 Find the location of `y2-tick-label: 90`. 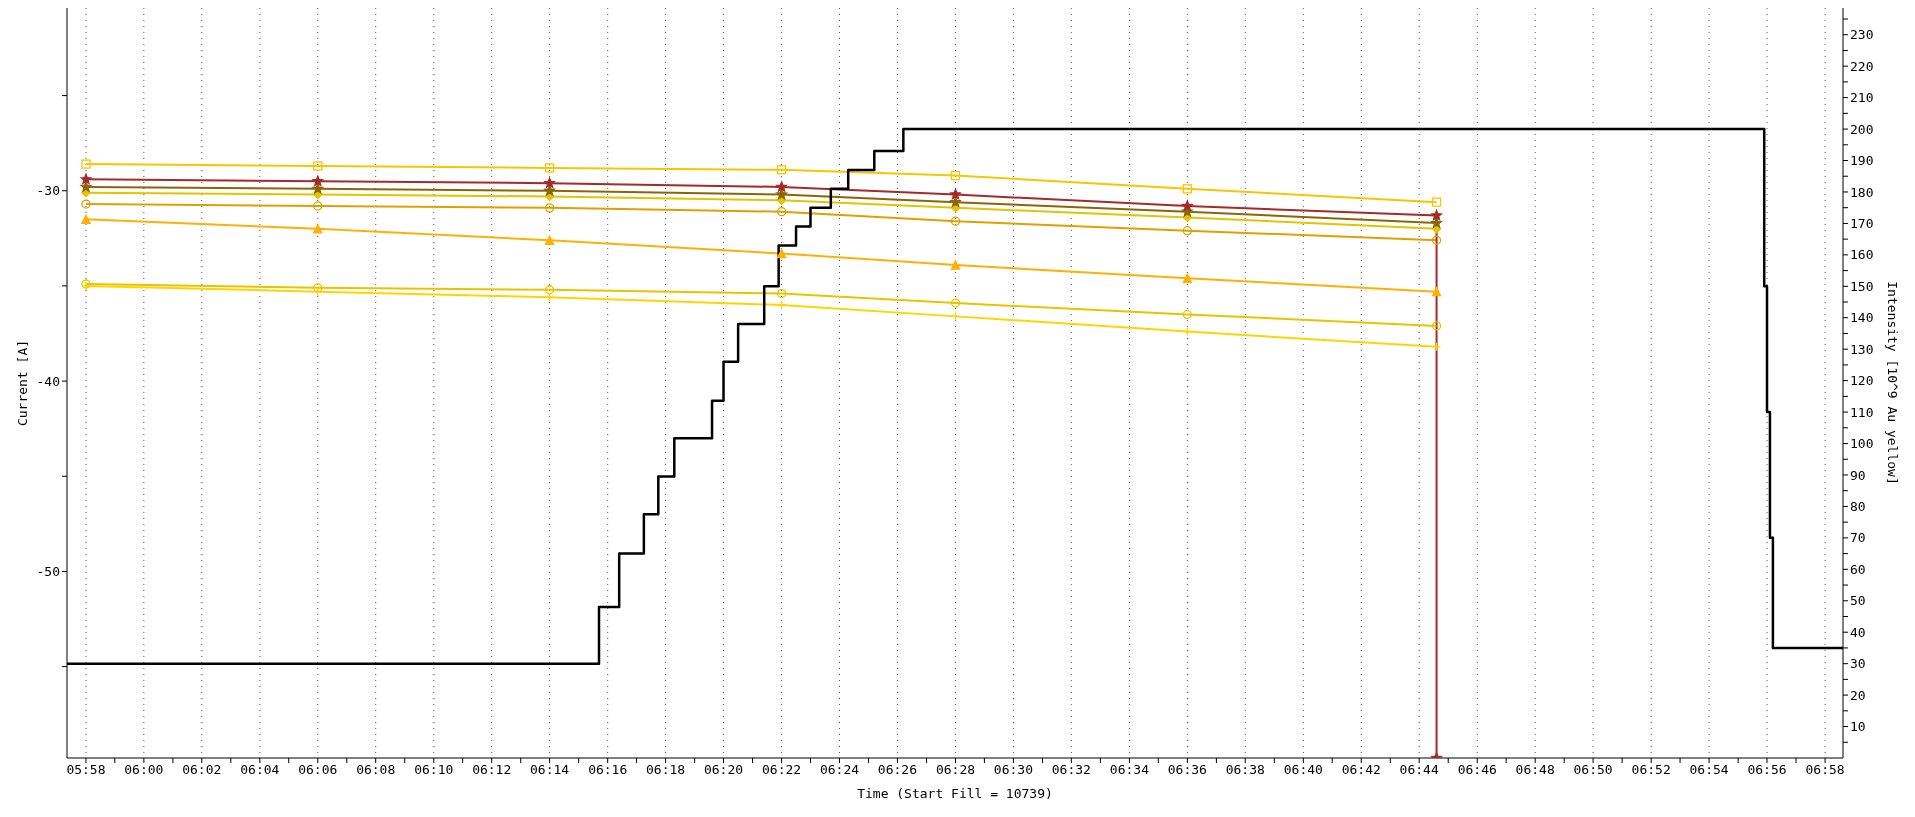

y2-tick-label: 90 is located at coordinates (1858, 475).